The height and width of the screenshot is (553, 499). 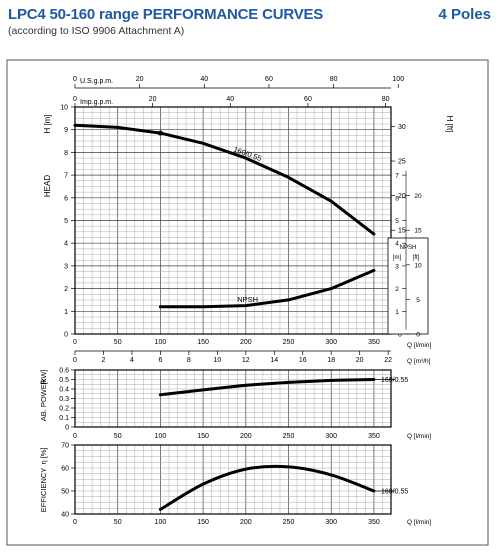 I want to click on npsh-curve, so click(x=267, y=288).